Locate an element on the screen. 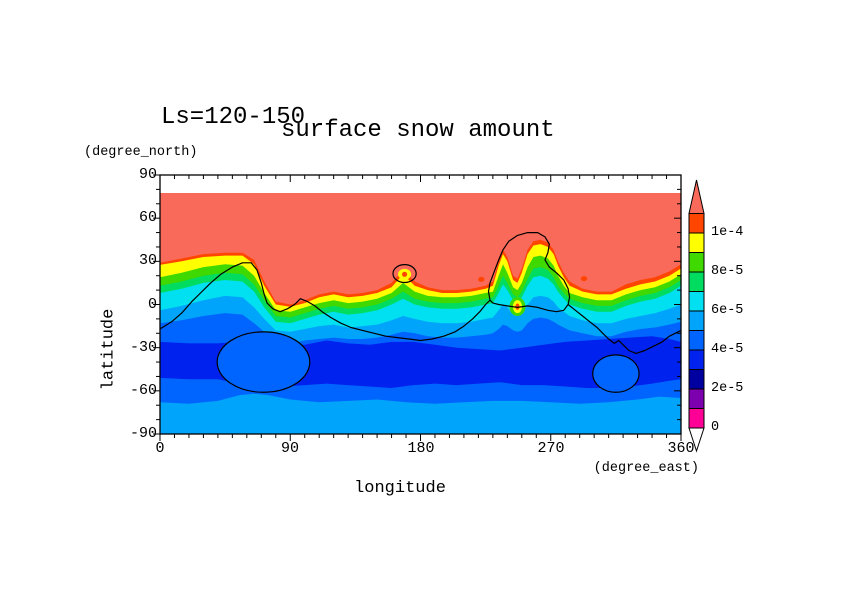 The height and width of the screenshot is (595, 842). colorbar is located at coordinates (696, 316).